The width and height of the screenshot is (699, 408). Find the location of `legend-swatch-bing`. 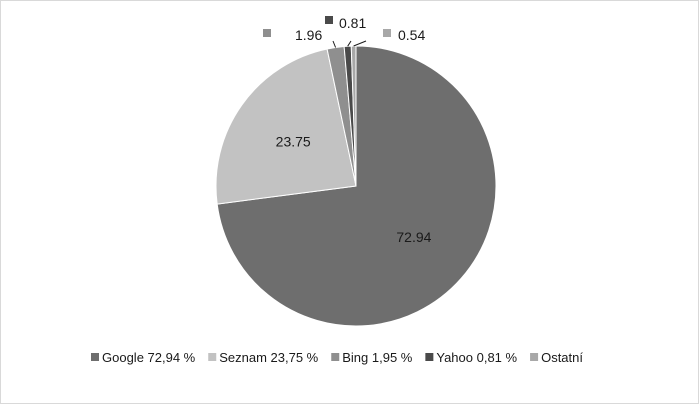

legend-swatch-bing is located at coordinates (335, 357).